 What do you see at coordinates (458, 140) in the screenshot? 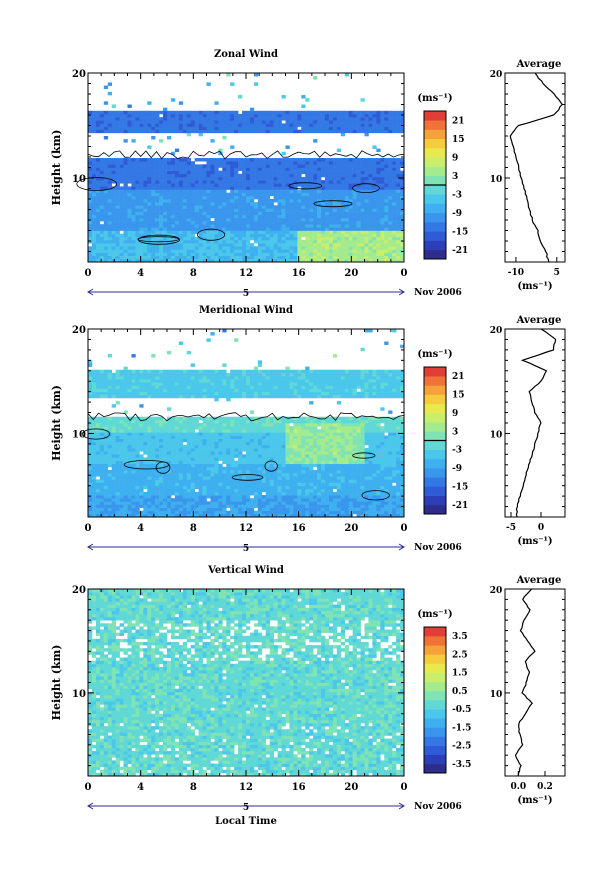
I see `colorbar-tick-label: 15` at bounding box center [458, 140].